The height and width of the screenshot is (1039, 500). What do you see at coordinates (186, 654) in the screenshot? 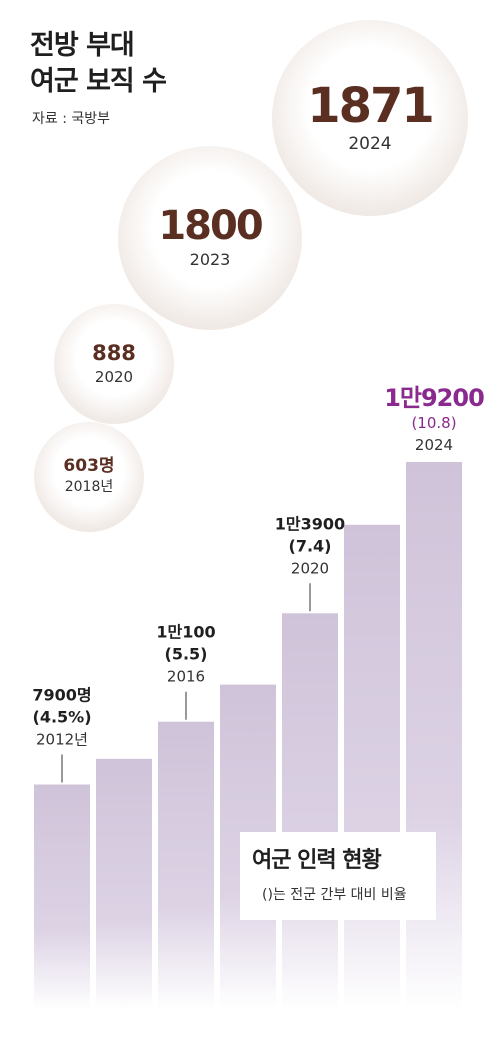
I see `bar-label-2016-1: (5.5)` at bounding box center [186, 654].